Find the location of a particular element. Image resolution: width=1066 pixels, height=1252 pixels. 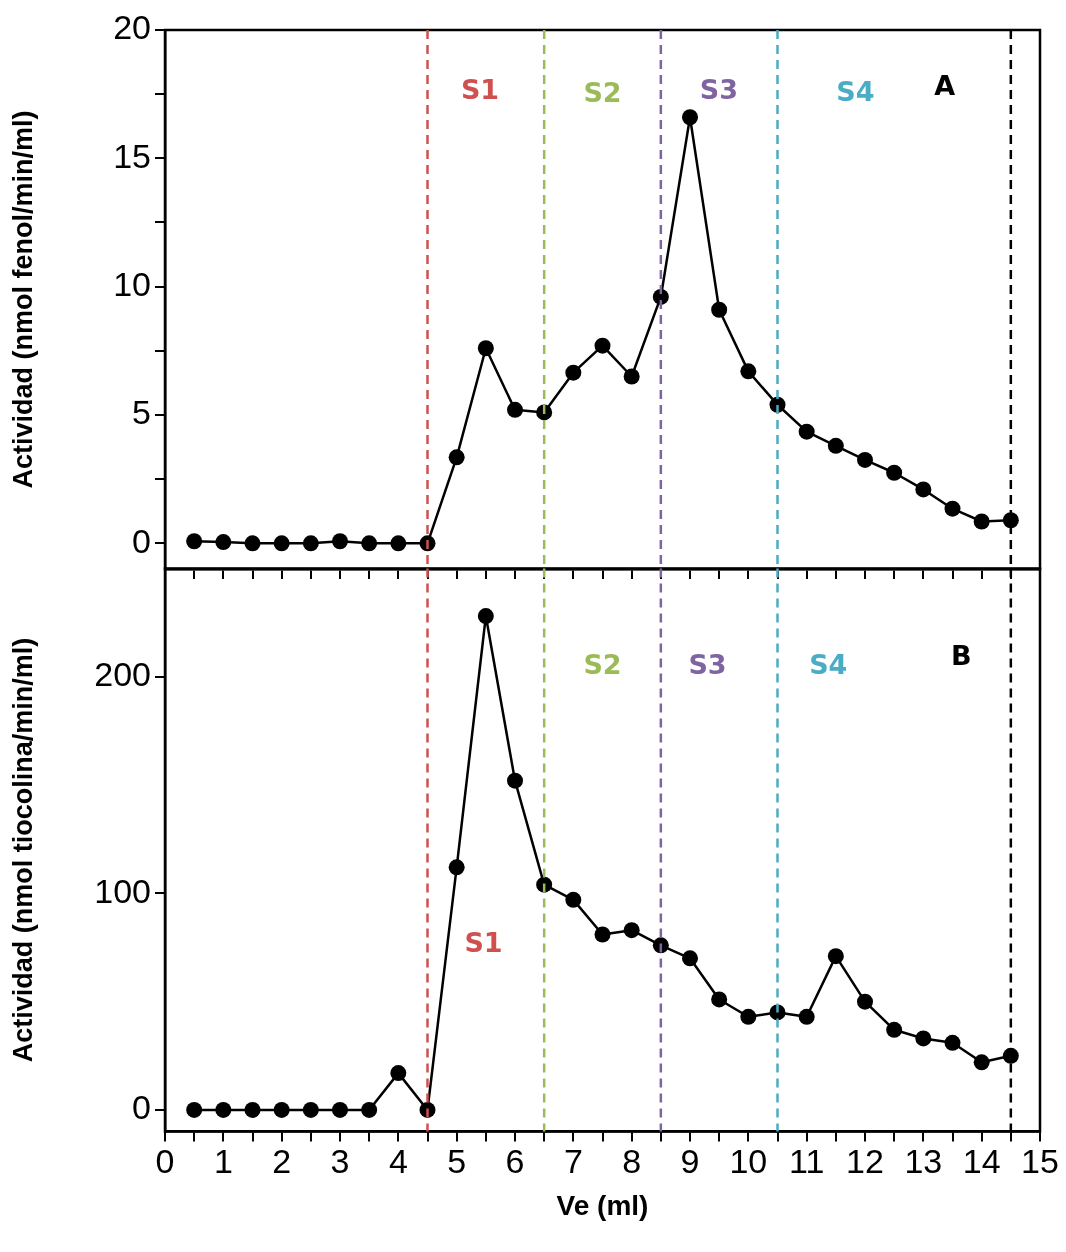

y-tick-label: 200 is located at coordinates (122, 674).